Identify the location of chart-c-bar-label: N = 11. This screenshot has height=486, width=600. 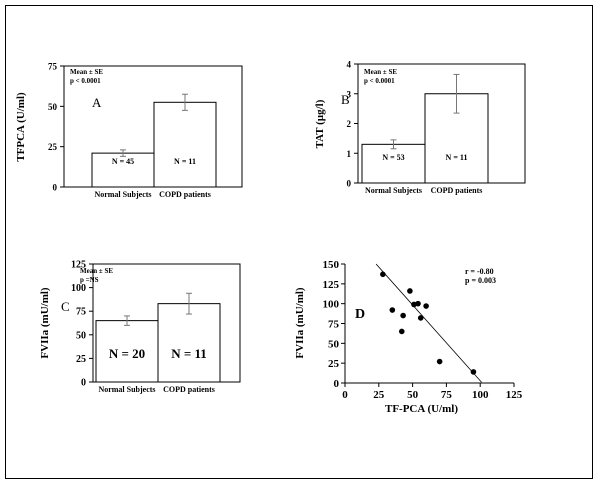
(189, 353).